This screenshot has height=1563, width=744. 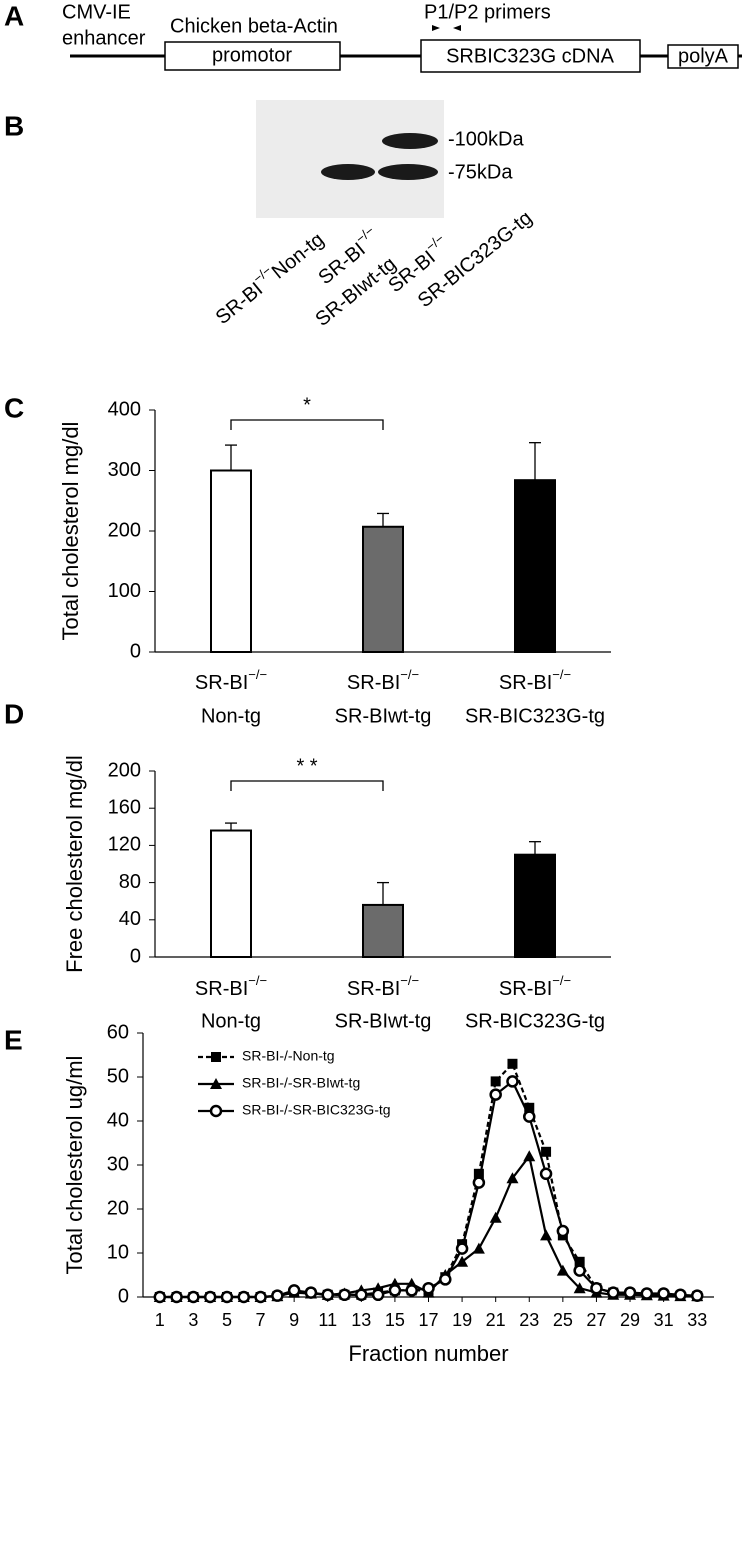 I want to click on panel-label: D, so click(x=14, y=713).